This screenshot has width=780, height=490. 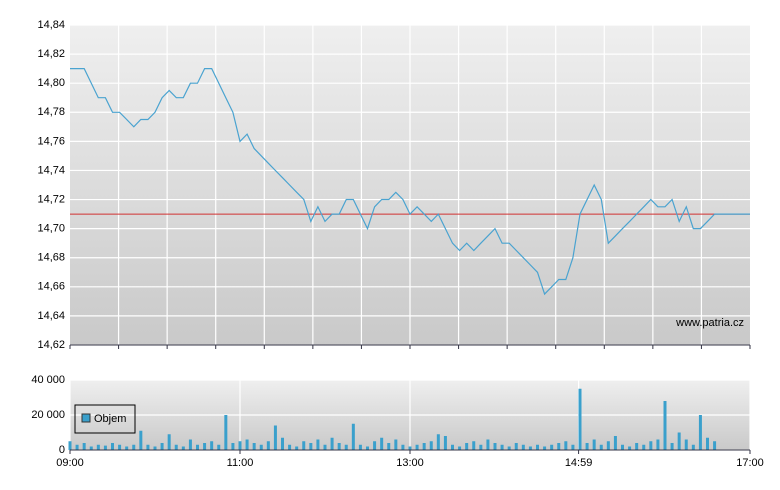 What do you see at coordinates (51, 316) in the screenshot?
I see `y-tick-label: 14,64` at bounding box center [51, 316].